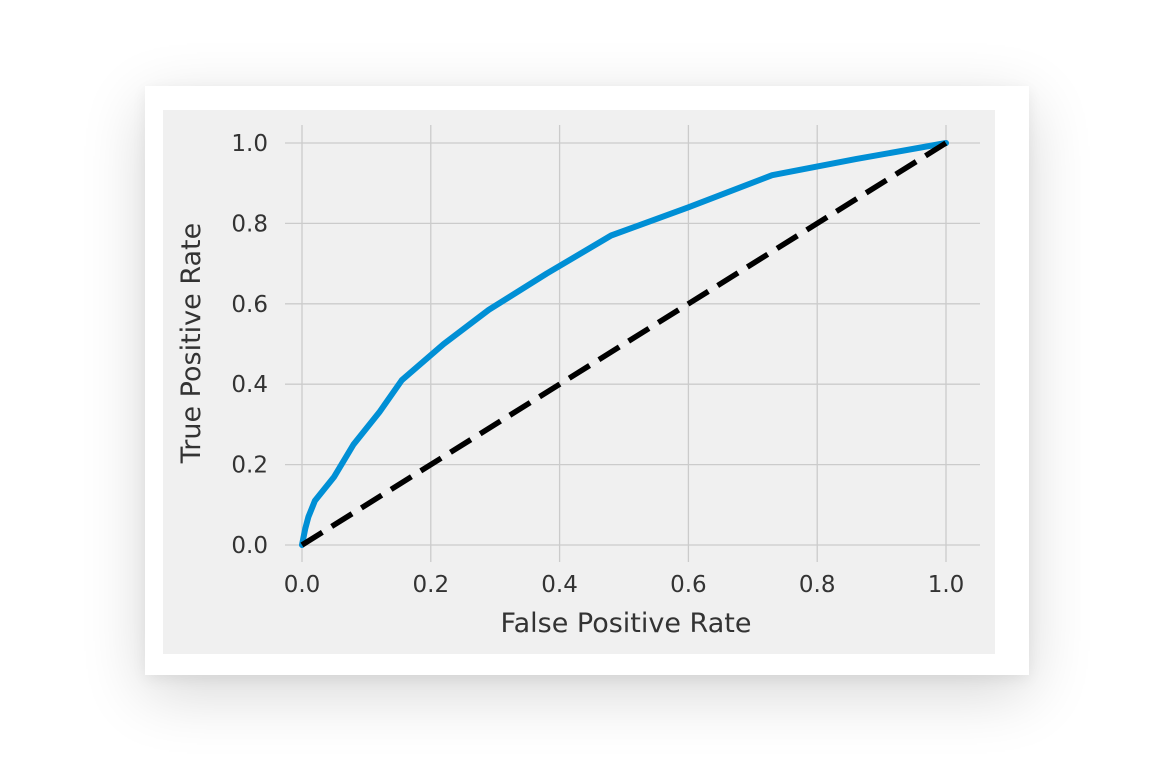 The image size is (1173, 762). What do you see at coordinates (249, 345) in the screenshot?
I see `y-tick-labels: 0.0 0.2 0.4 0.6 0.8 1.0` at bounding box center [249, 345].